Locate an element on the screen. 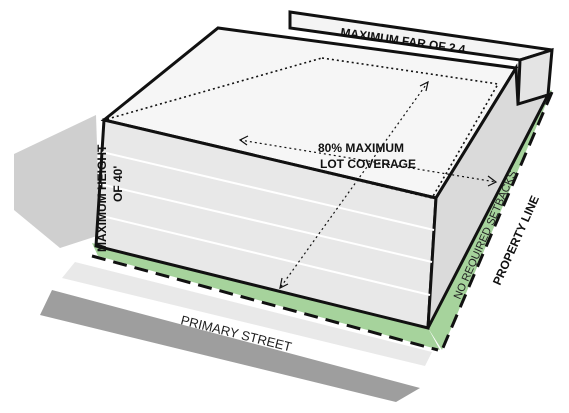 The height and width of the screenshot is (413, 569). arrow-width-head-left is located at coordinates (243, 140).